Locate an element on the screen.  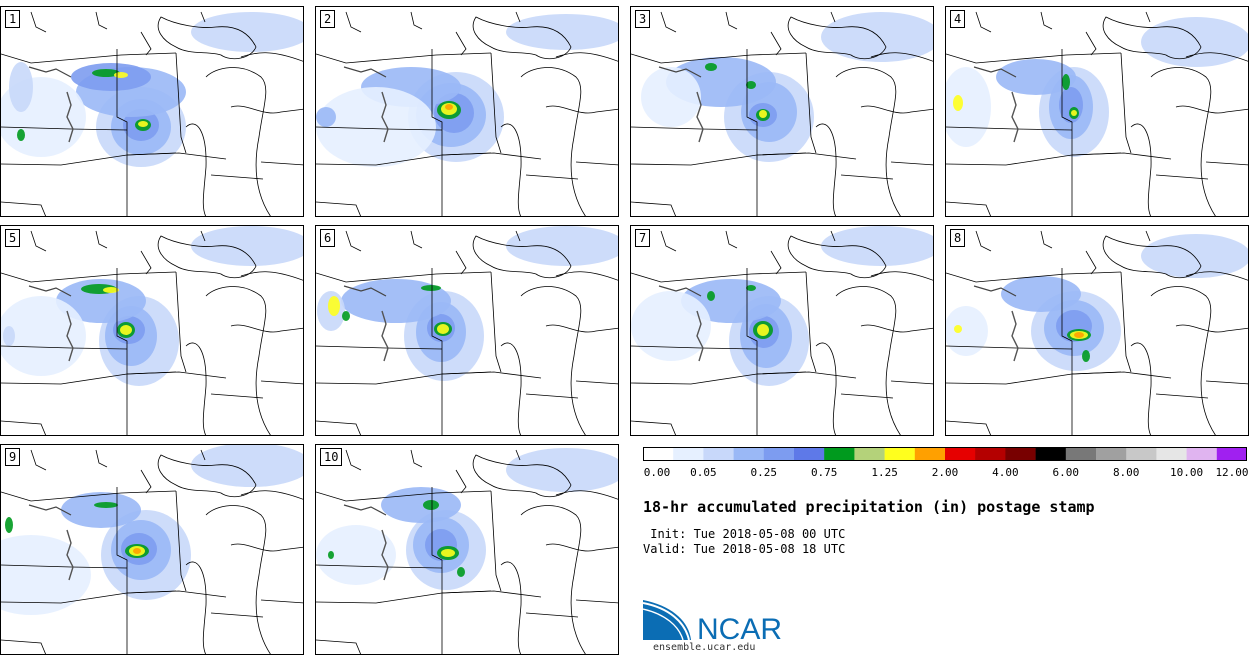
ensemble-panel-2: 2 is located at coordinates (467, 111).